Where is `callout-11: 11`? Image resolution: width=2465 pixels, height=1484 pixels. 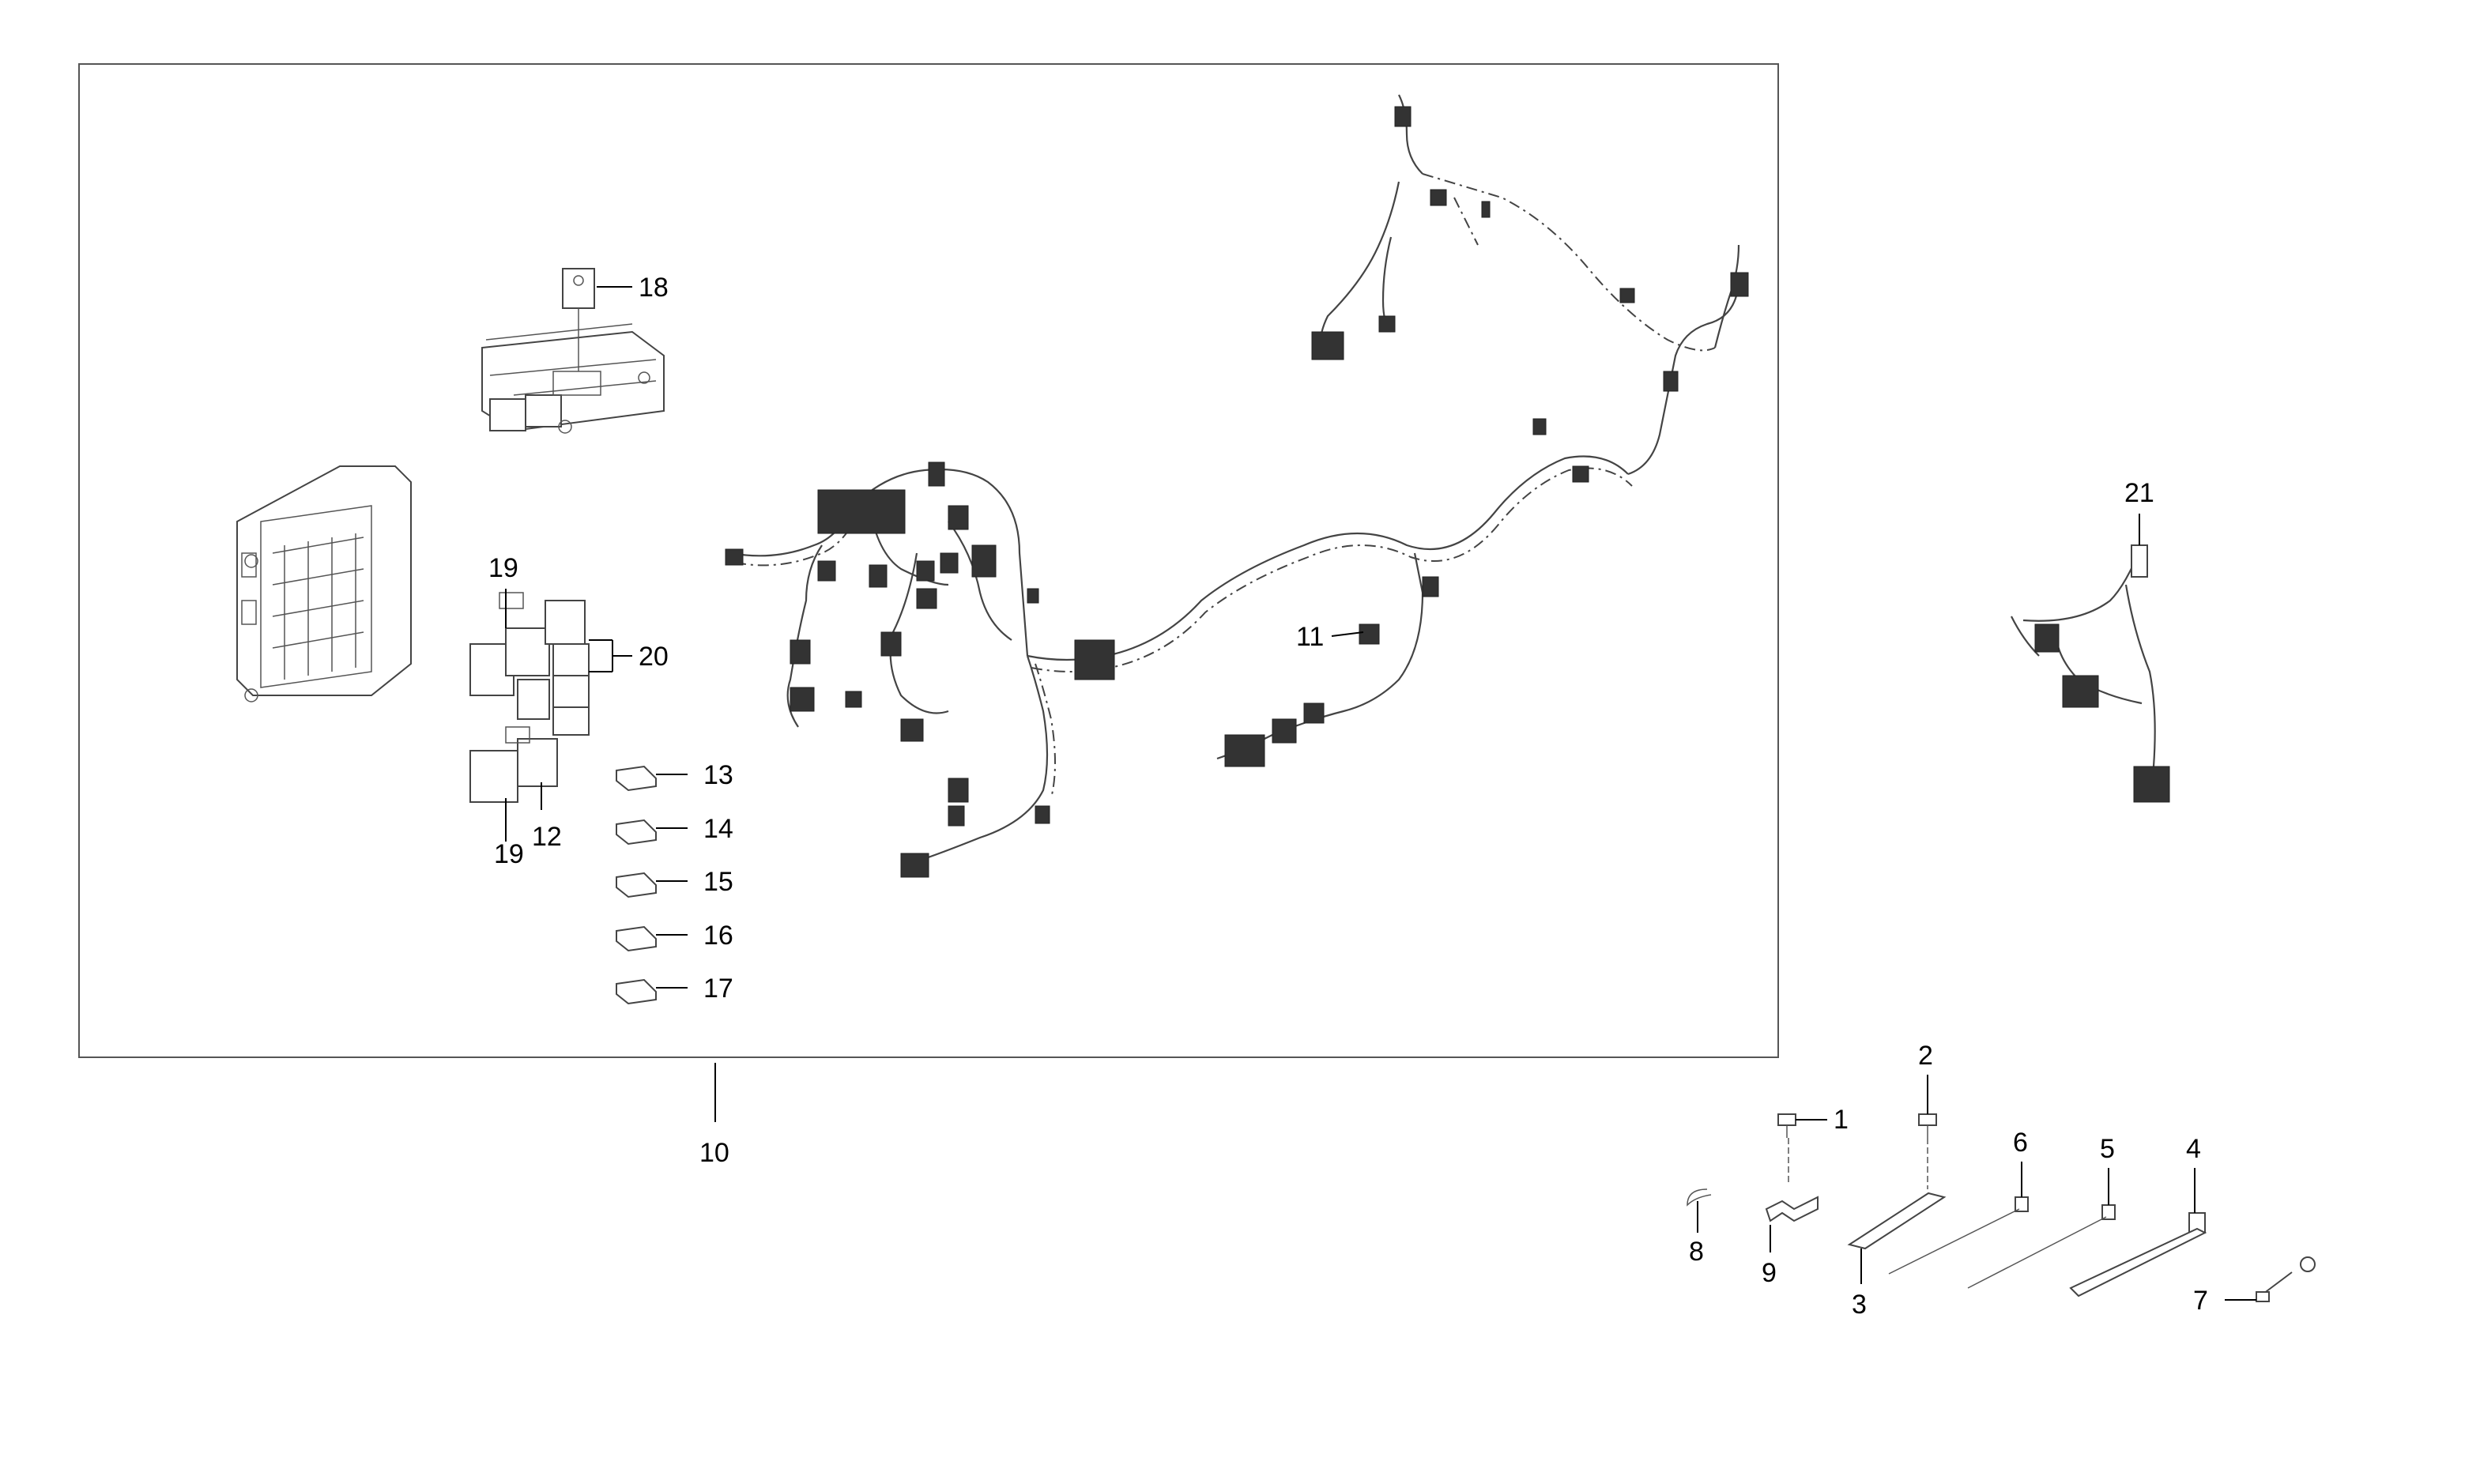
callout-11: 11 is located at coordinates (1310, 637).